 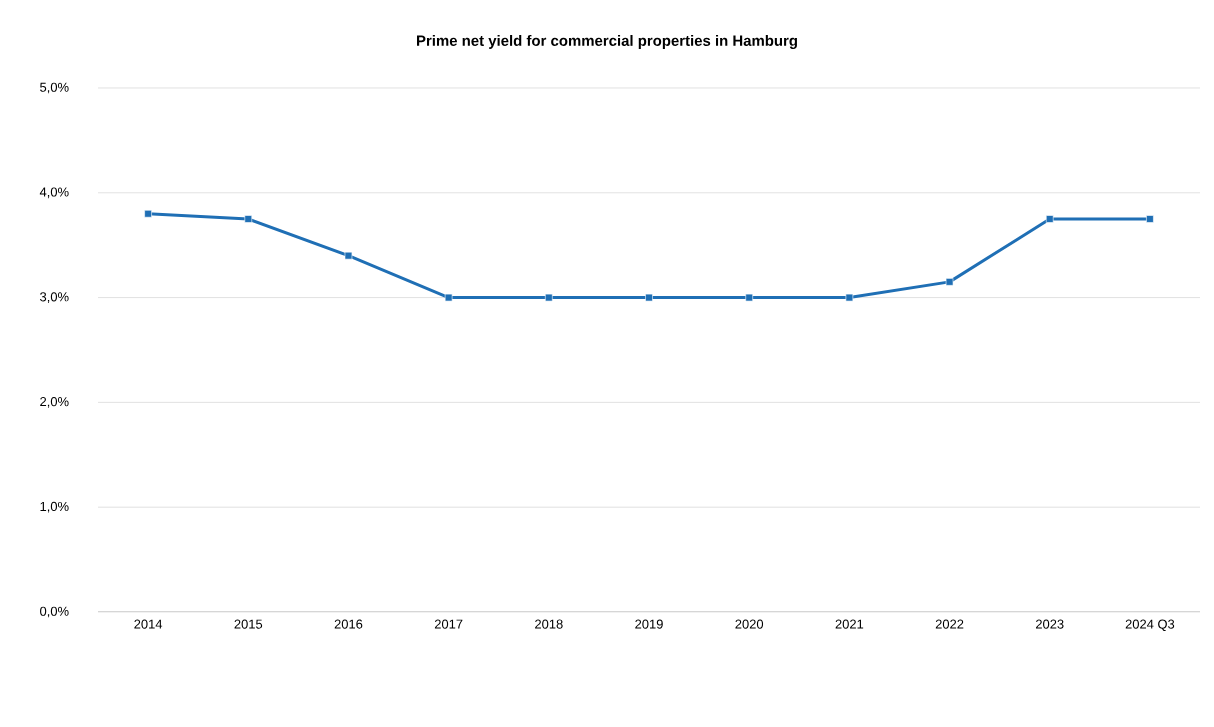 What do you see at coordinates (54, 402) in the screenshot?
I see `y-tick-label: 2,0%` at bounding box center [54, 402].